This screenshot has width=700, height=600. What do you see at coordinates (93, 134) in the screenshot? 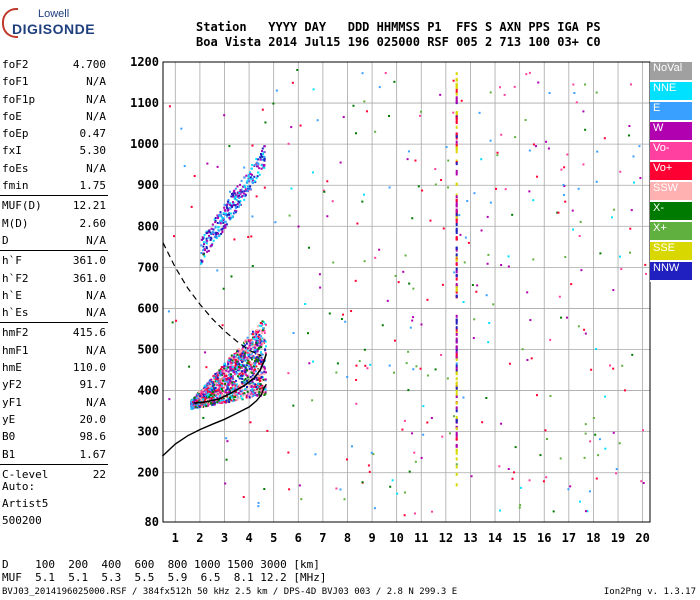
I see `param-value: 0.47` at bounding box center [93, 134].